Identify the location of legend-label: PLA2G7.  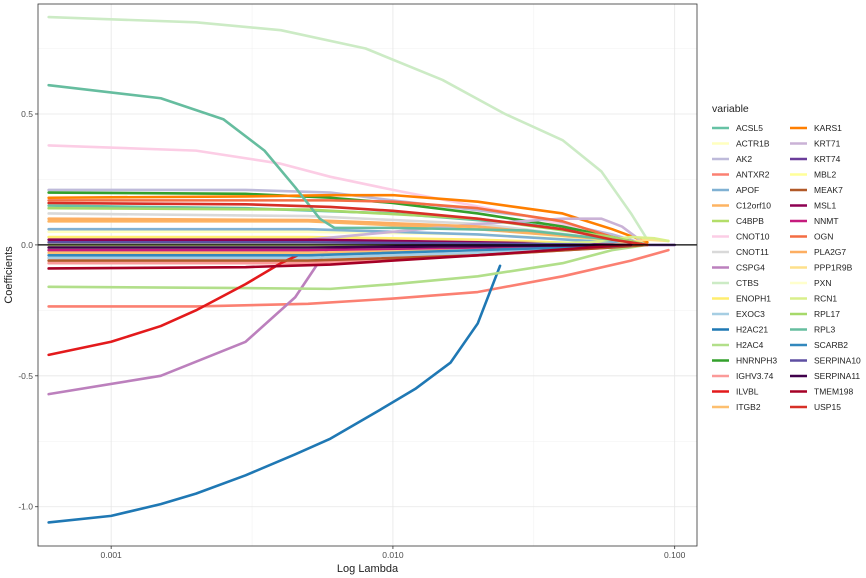
(830, 252).